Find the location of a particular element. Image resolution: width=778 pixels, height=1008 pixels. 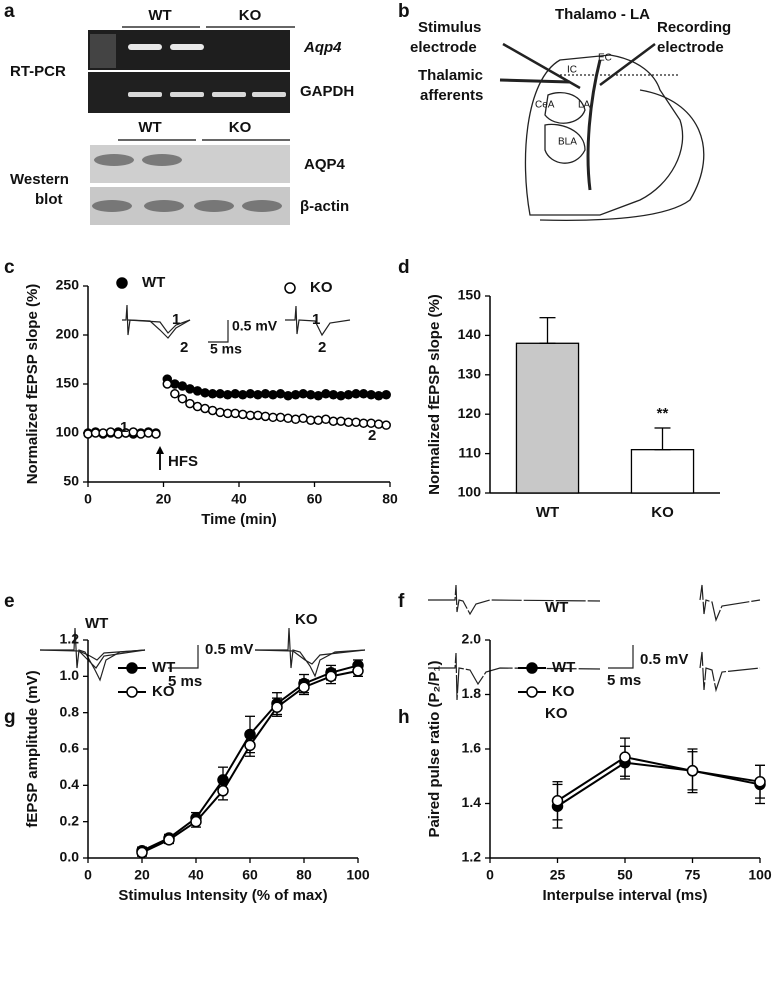

diagram-label: electrode is located at coordinates (690, 47).